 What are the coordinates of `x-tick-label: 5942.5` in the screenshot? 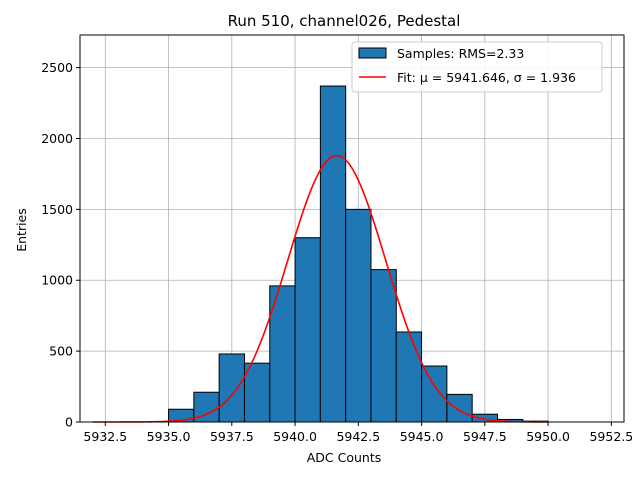 It's located at (358, 436).